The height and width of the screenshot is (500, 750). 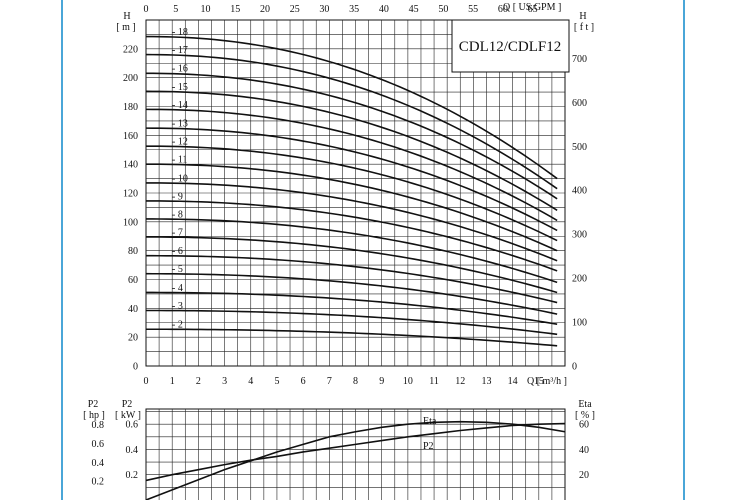 What do you see at coordinates (130, 165) in the screenshot?
I see `y-tick-label: 140` at bounding box center [130, 165].